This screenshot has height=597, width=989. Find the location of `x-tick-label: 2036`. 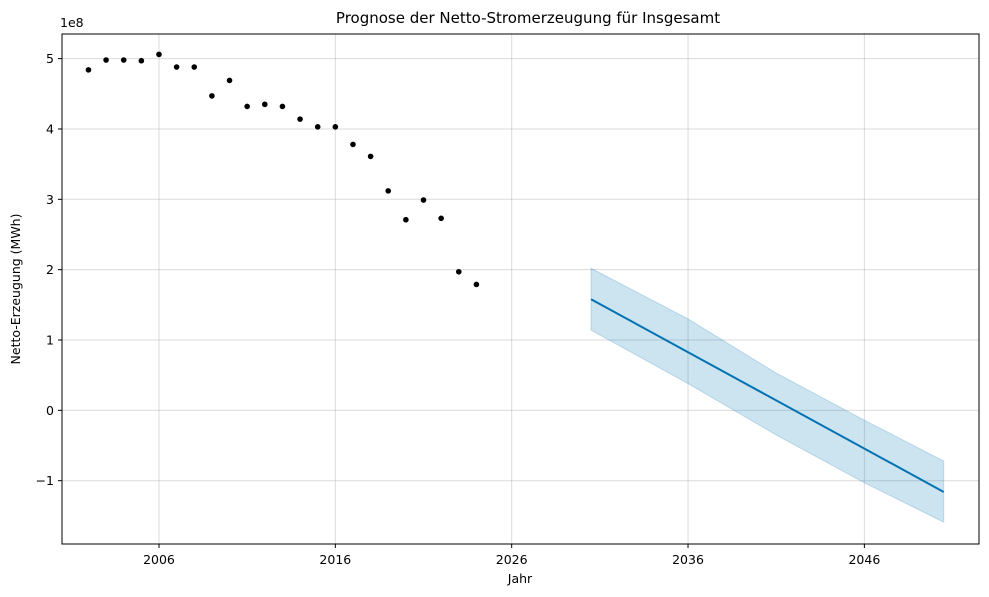

x-tick-label: 2036 is located at coordinates (688, 559).